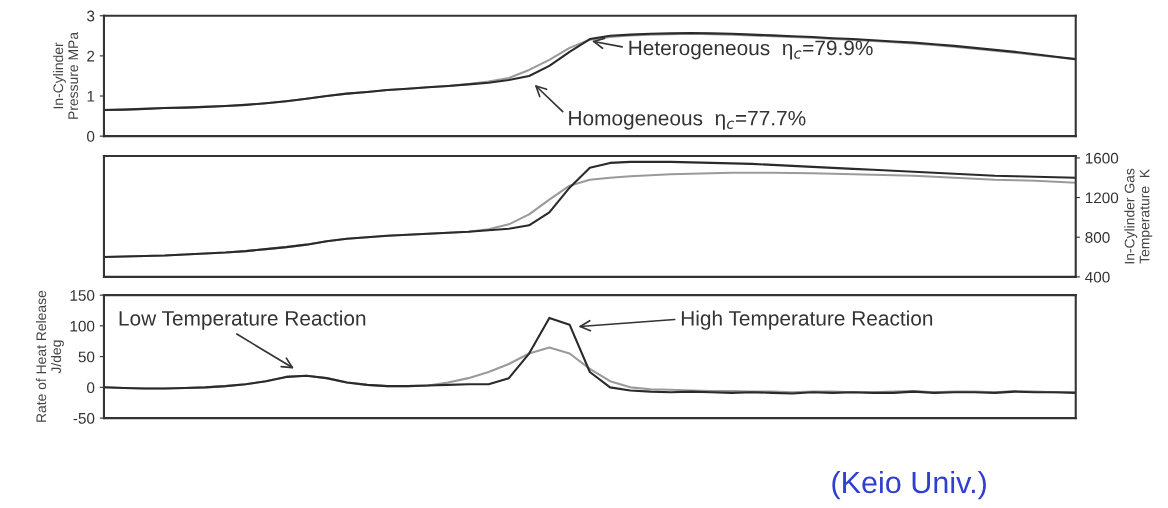 Image resolution: width=1168 pixels, height=508 pixels. I want to click on y-axis-title: In-Cylinder Pressure MPa, so click(65, 75).